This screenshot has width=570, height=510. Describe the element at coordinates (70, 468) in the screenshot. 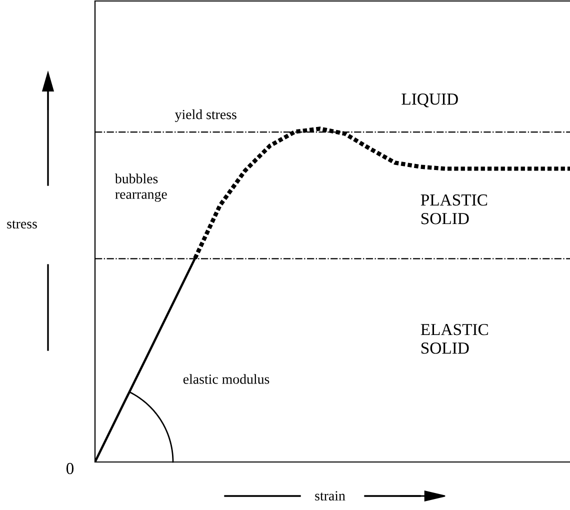

I see `text: 0` at that location.